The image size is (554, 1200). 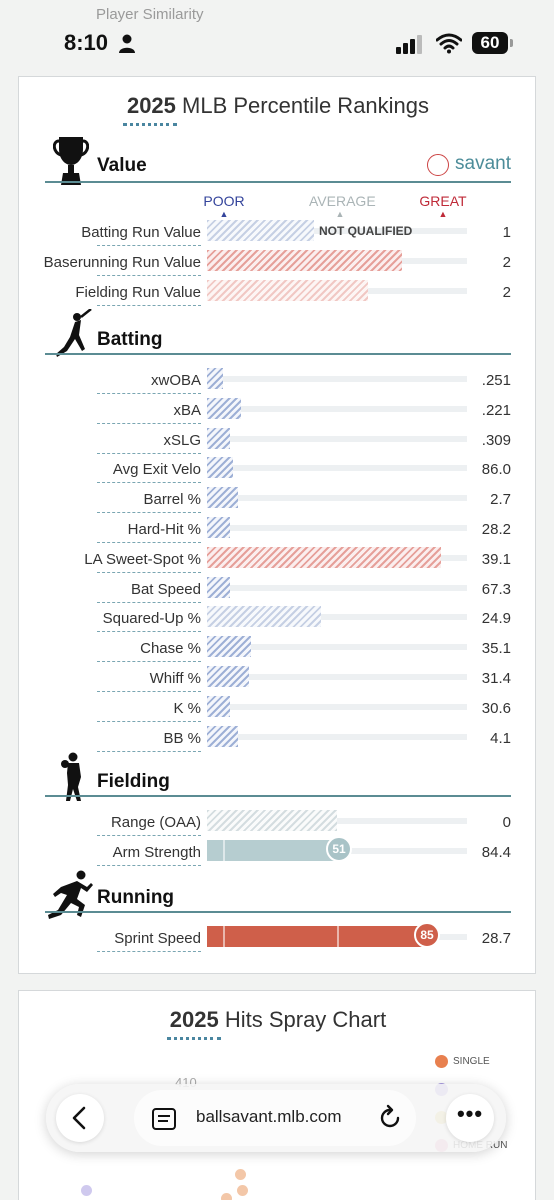 I want to click on percentile-row: Whiff % 31.4, so click(x=278, y=677).